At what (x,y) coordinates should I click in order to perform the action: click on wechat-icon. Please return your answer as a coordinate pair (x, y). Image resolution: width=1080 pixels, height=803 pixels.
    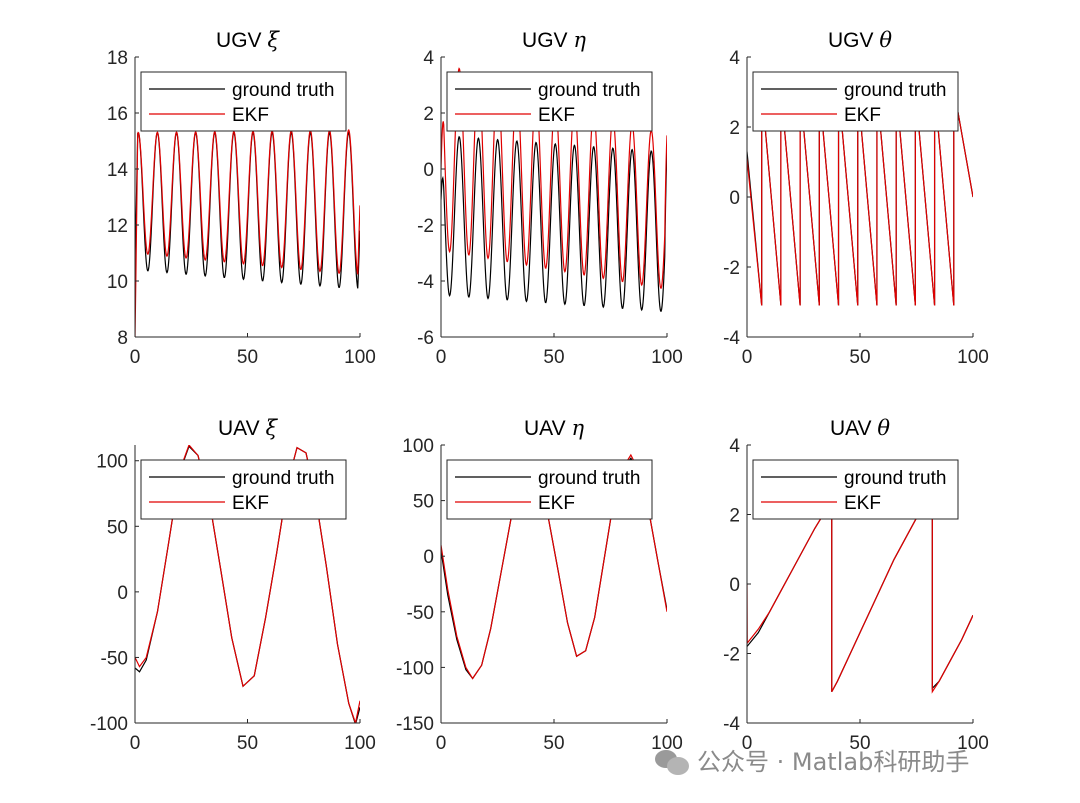
    Looking at the image, I should click on (673, 762).